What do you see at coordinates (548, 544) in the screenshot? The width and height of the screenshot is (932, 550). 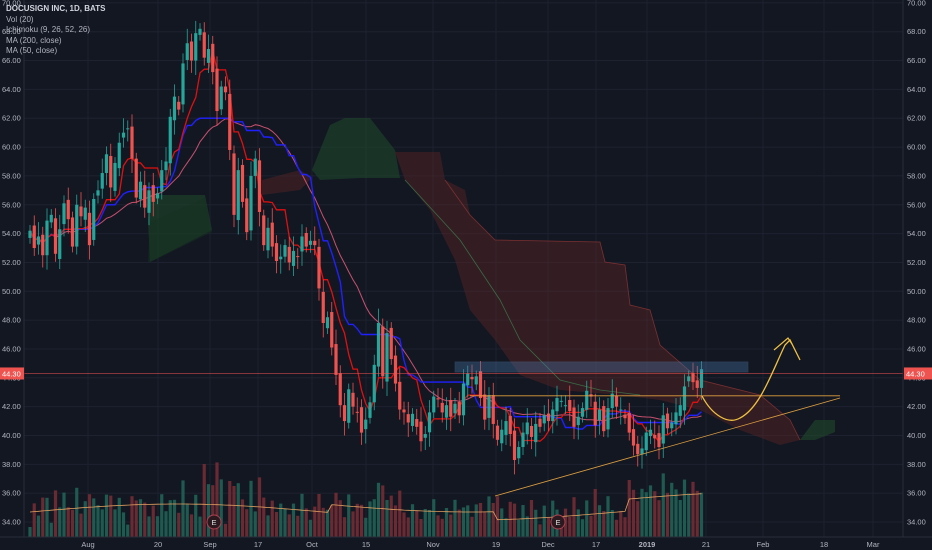 I see `x-tick-label: Dec` at bounding box center [548, 544].